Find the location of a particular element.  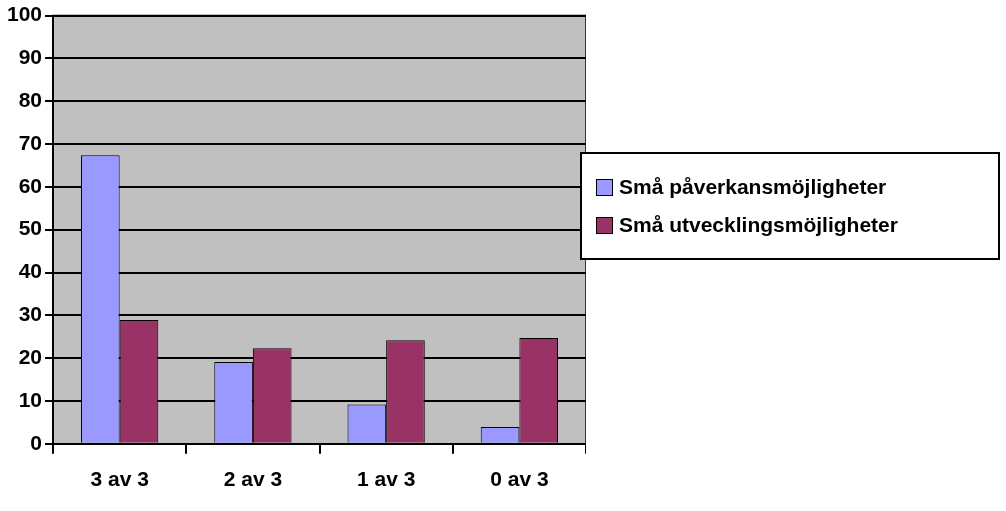

y-tick-label: 60 is located at coordinates (30, 185).